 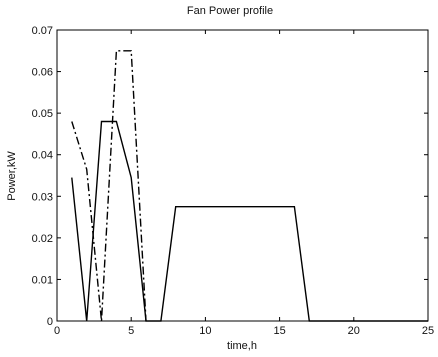 I want to click on x-tick-label: 20, so click(x=354, y=331).